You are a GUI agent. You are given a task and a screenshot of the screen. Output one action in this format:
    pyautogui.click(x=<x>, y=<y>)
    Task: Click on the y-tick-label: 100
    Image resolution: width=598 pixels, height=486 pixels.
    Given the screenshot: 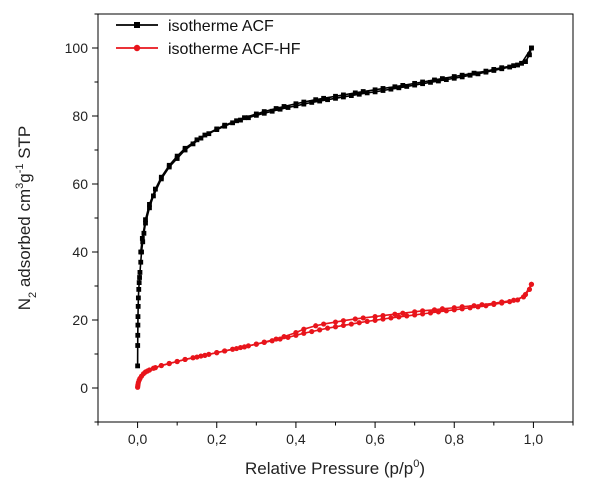 What is the action you would take?
    pyautogui.click(x=77, y=48)
    